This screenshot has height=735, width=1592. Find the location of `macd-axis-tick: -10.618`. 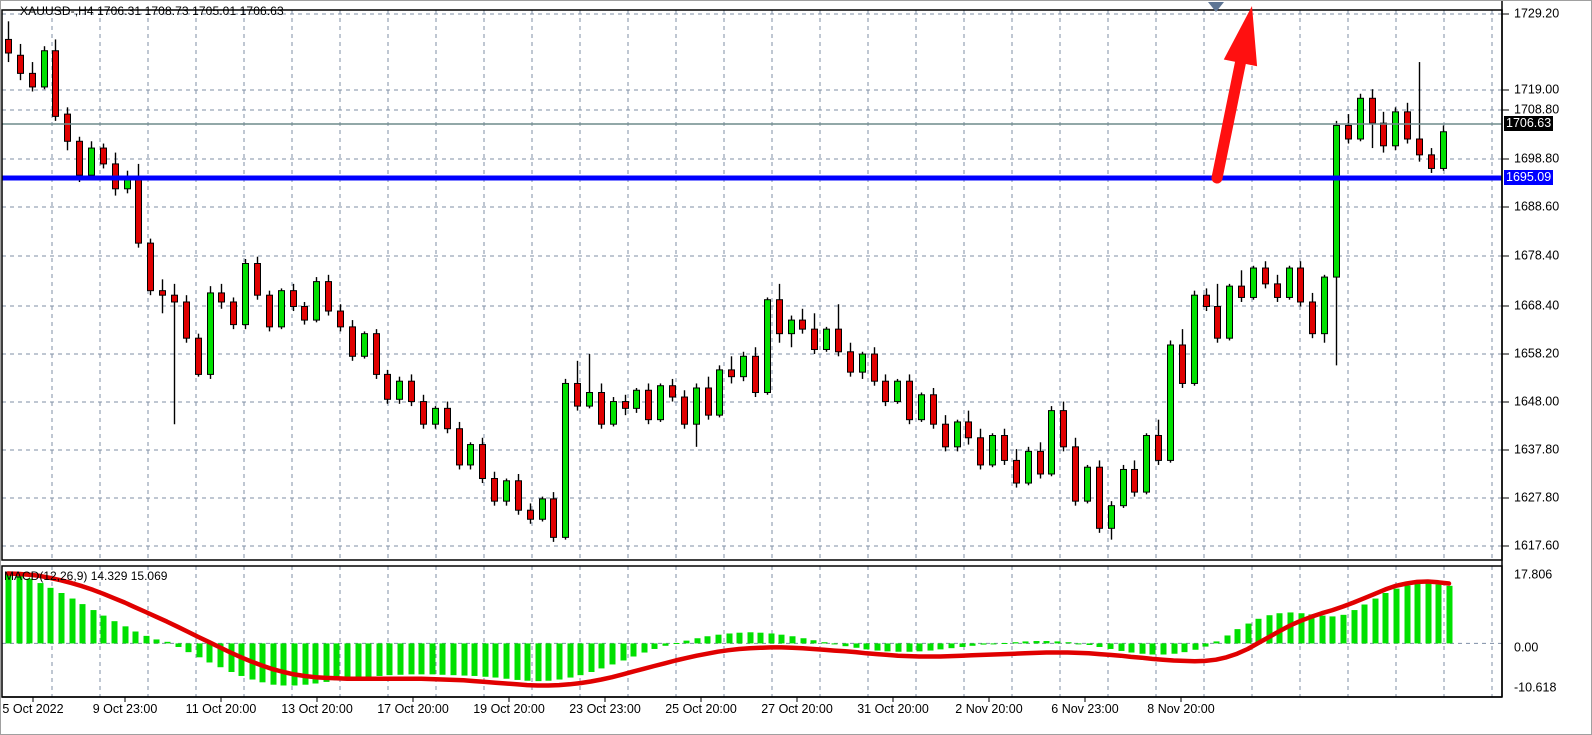

macd-axis-tick: -10.618 is located at coordinates (1535, 687).